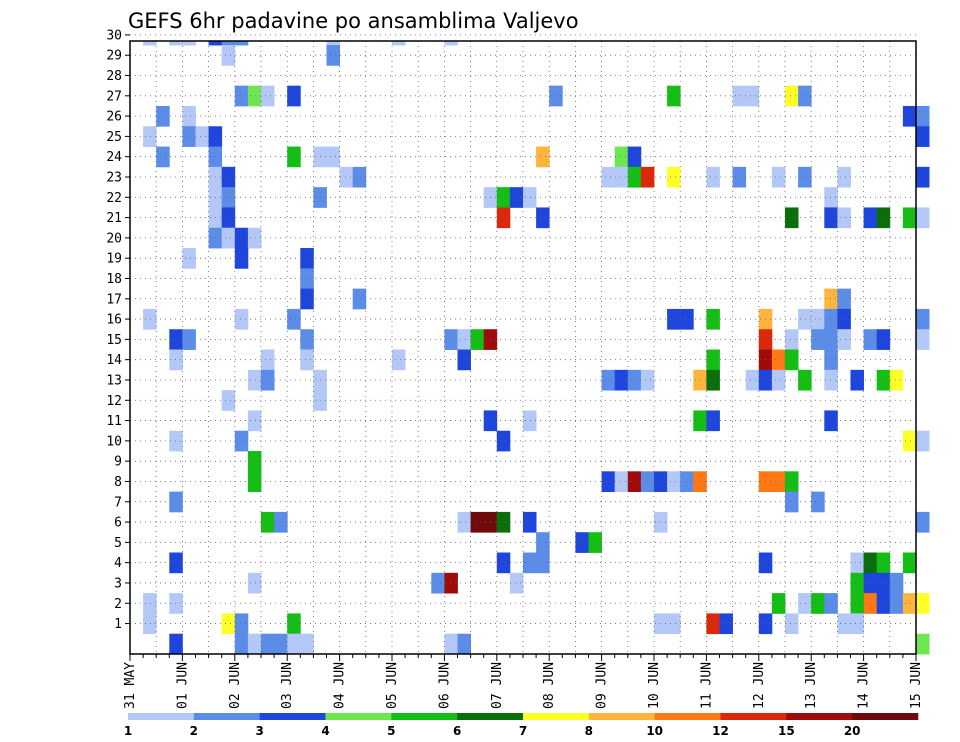  Describe the element at coordinates (114, 238) in the screenshot. I see `y-tick-label: 20` at that location.